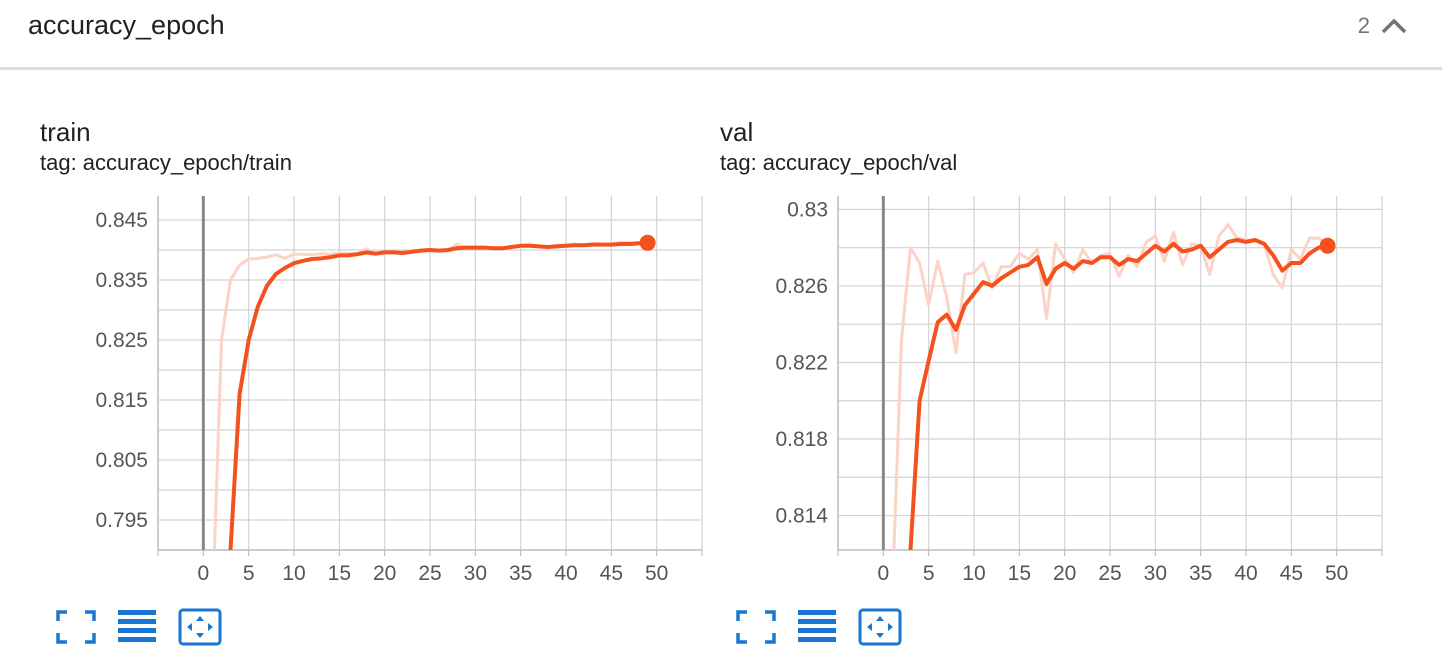 This screenshot has height=660, width=1442. I want to click on y-tick-label: 0.825, so click(121, 340).